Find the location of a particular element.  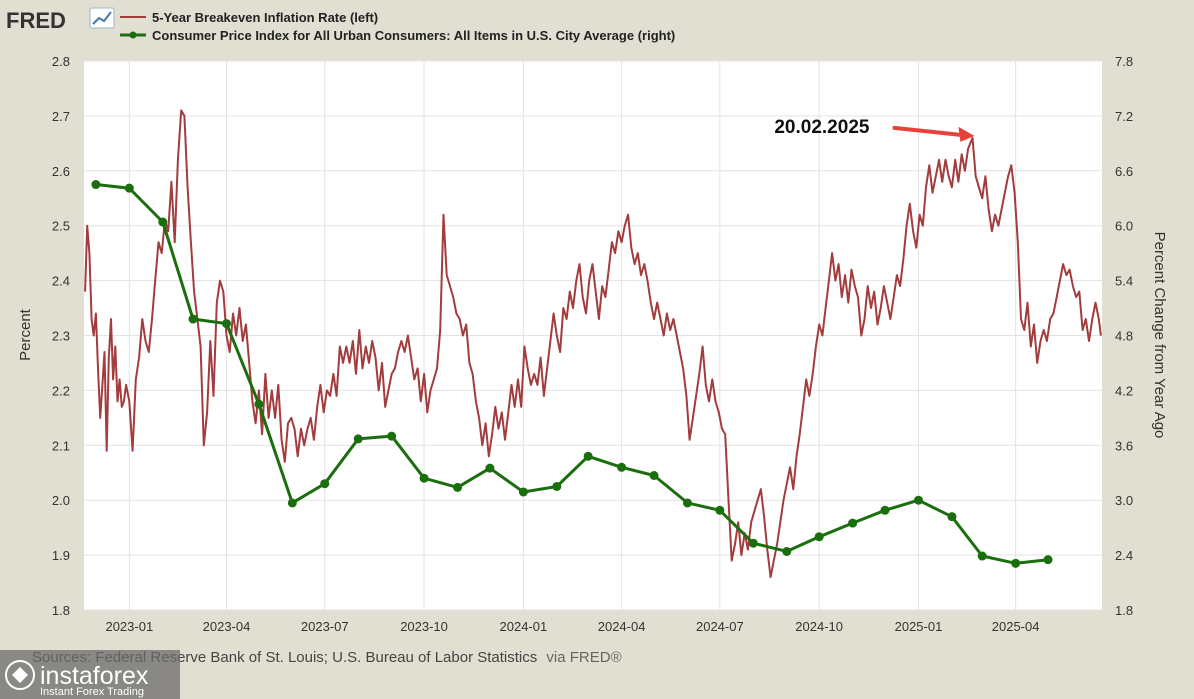

y-axis-left: 1.8 1.9 2.0 2.1 2.2 2.3 2.4 2.5 2.6 2.7 2.8 is located at coordinates (61, 336).